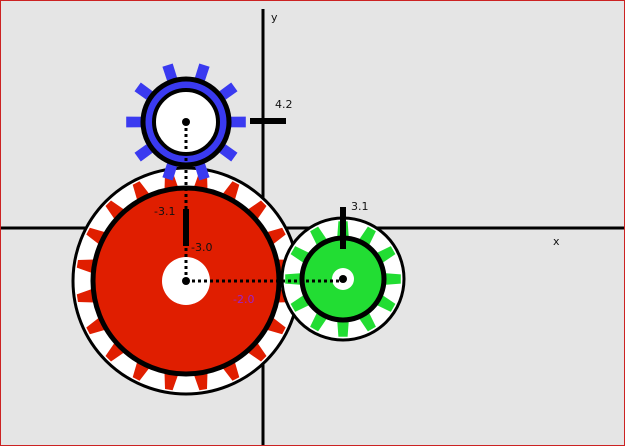  Describe the element at coordinates (360, 206) in the screenshot. I see `green-y-marker-label: 3.1` at that location.